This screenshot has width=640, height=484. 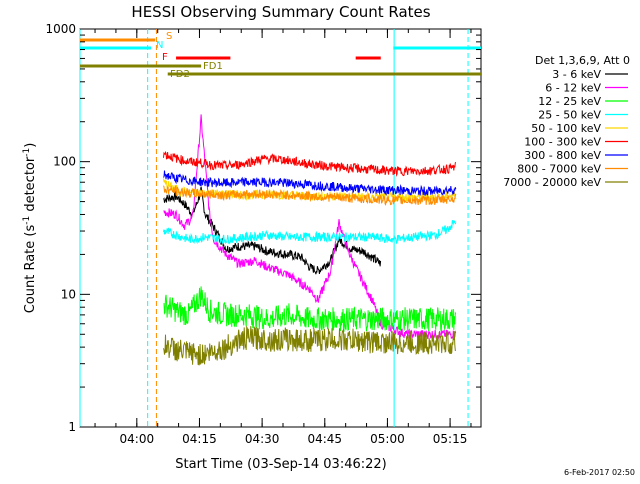 What do you see at coordinates (68, 294) in the screenshot?
I see `y-tick-label: 10` at bounding box center [68, 294].